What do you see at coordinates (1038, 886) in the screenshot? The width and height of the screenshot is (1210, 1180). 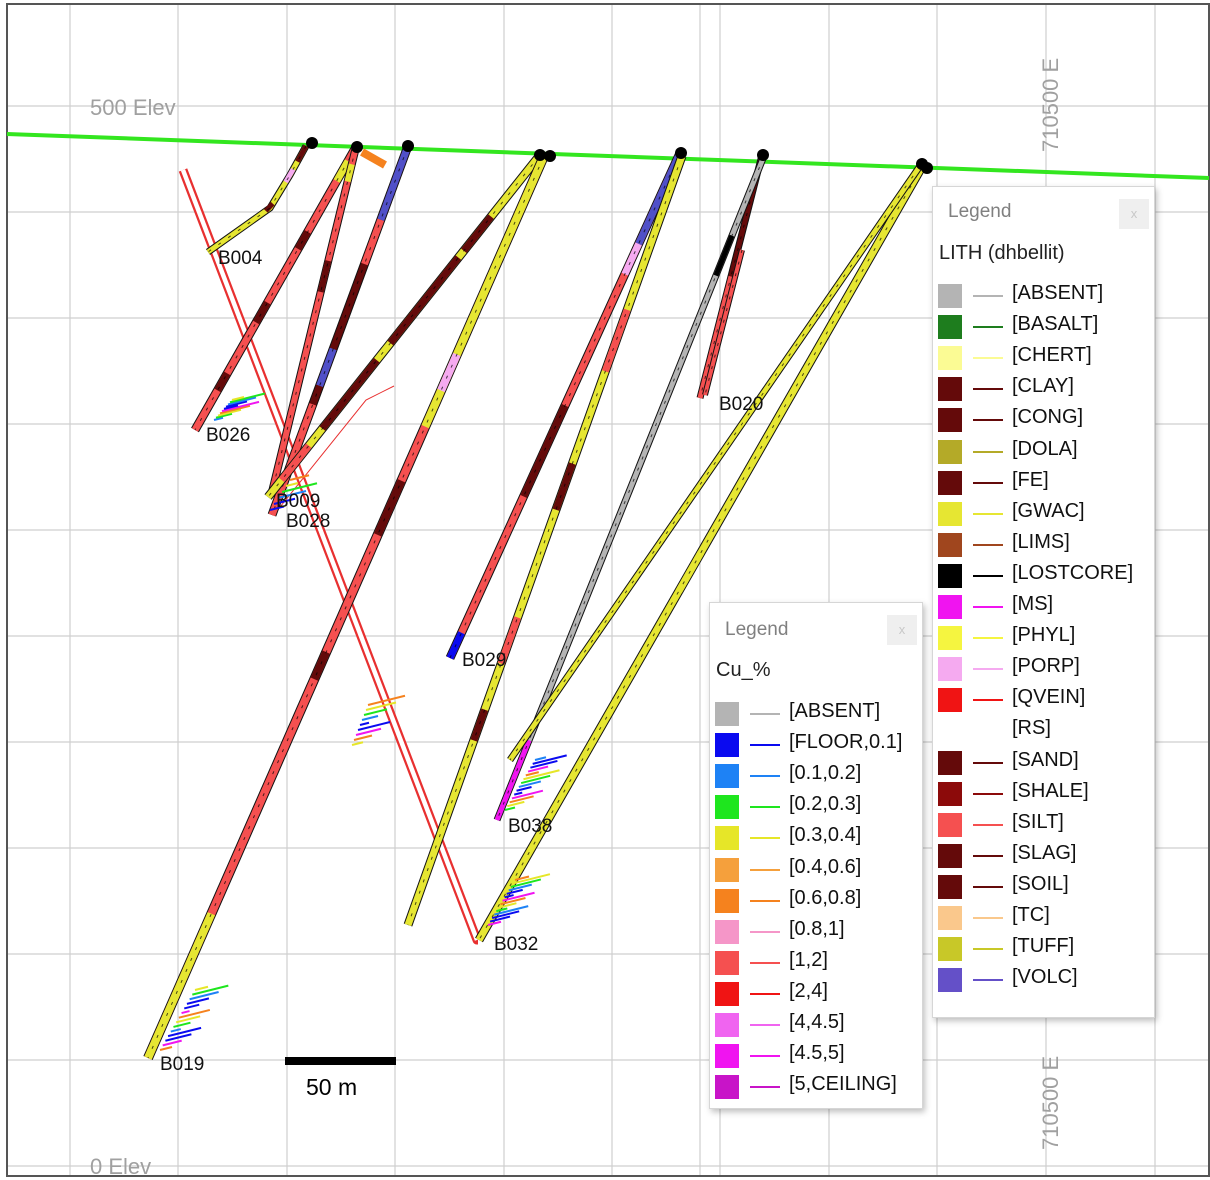 I see `legend-item: [SOIL]` at bounding box center [1038, 886].